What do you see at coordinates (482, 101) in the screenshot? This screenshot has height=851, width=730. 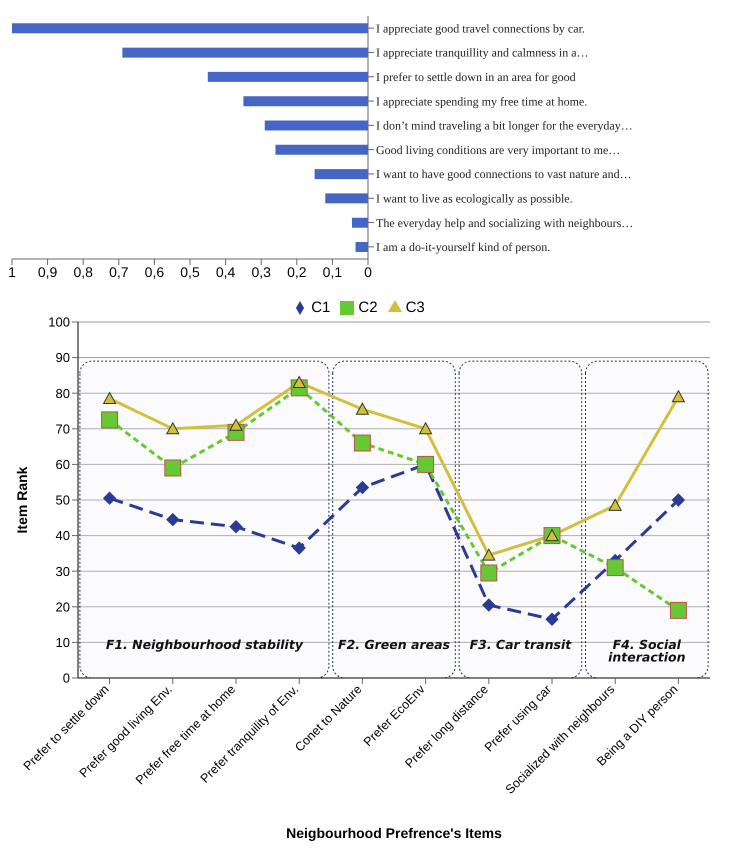 I see `y-tick-label: I appreciate spending my free time at home.` at bounding box center [482, 101].